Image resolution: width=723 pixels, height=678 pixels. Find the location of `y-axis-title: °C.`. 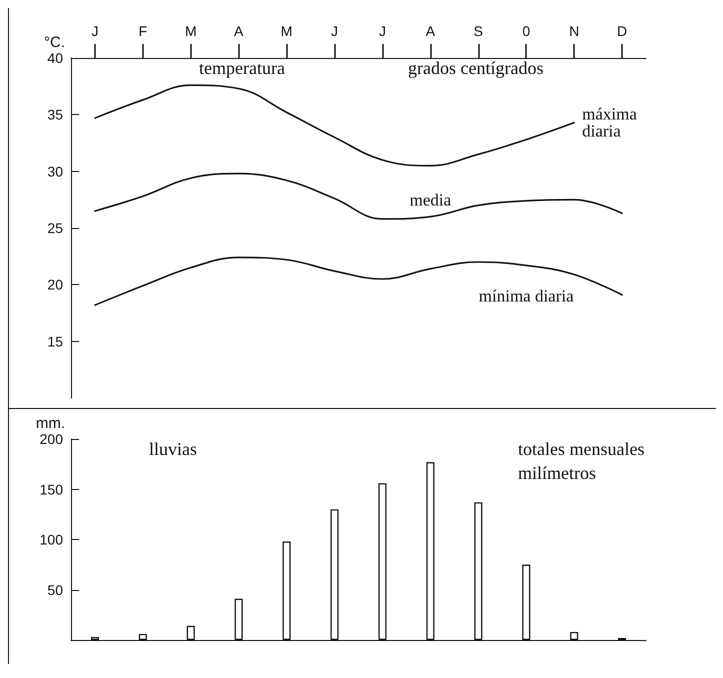

y-axis-title: °C. is located at coordinates (54, 42).